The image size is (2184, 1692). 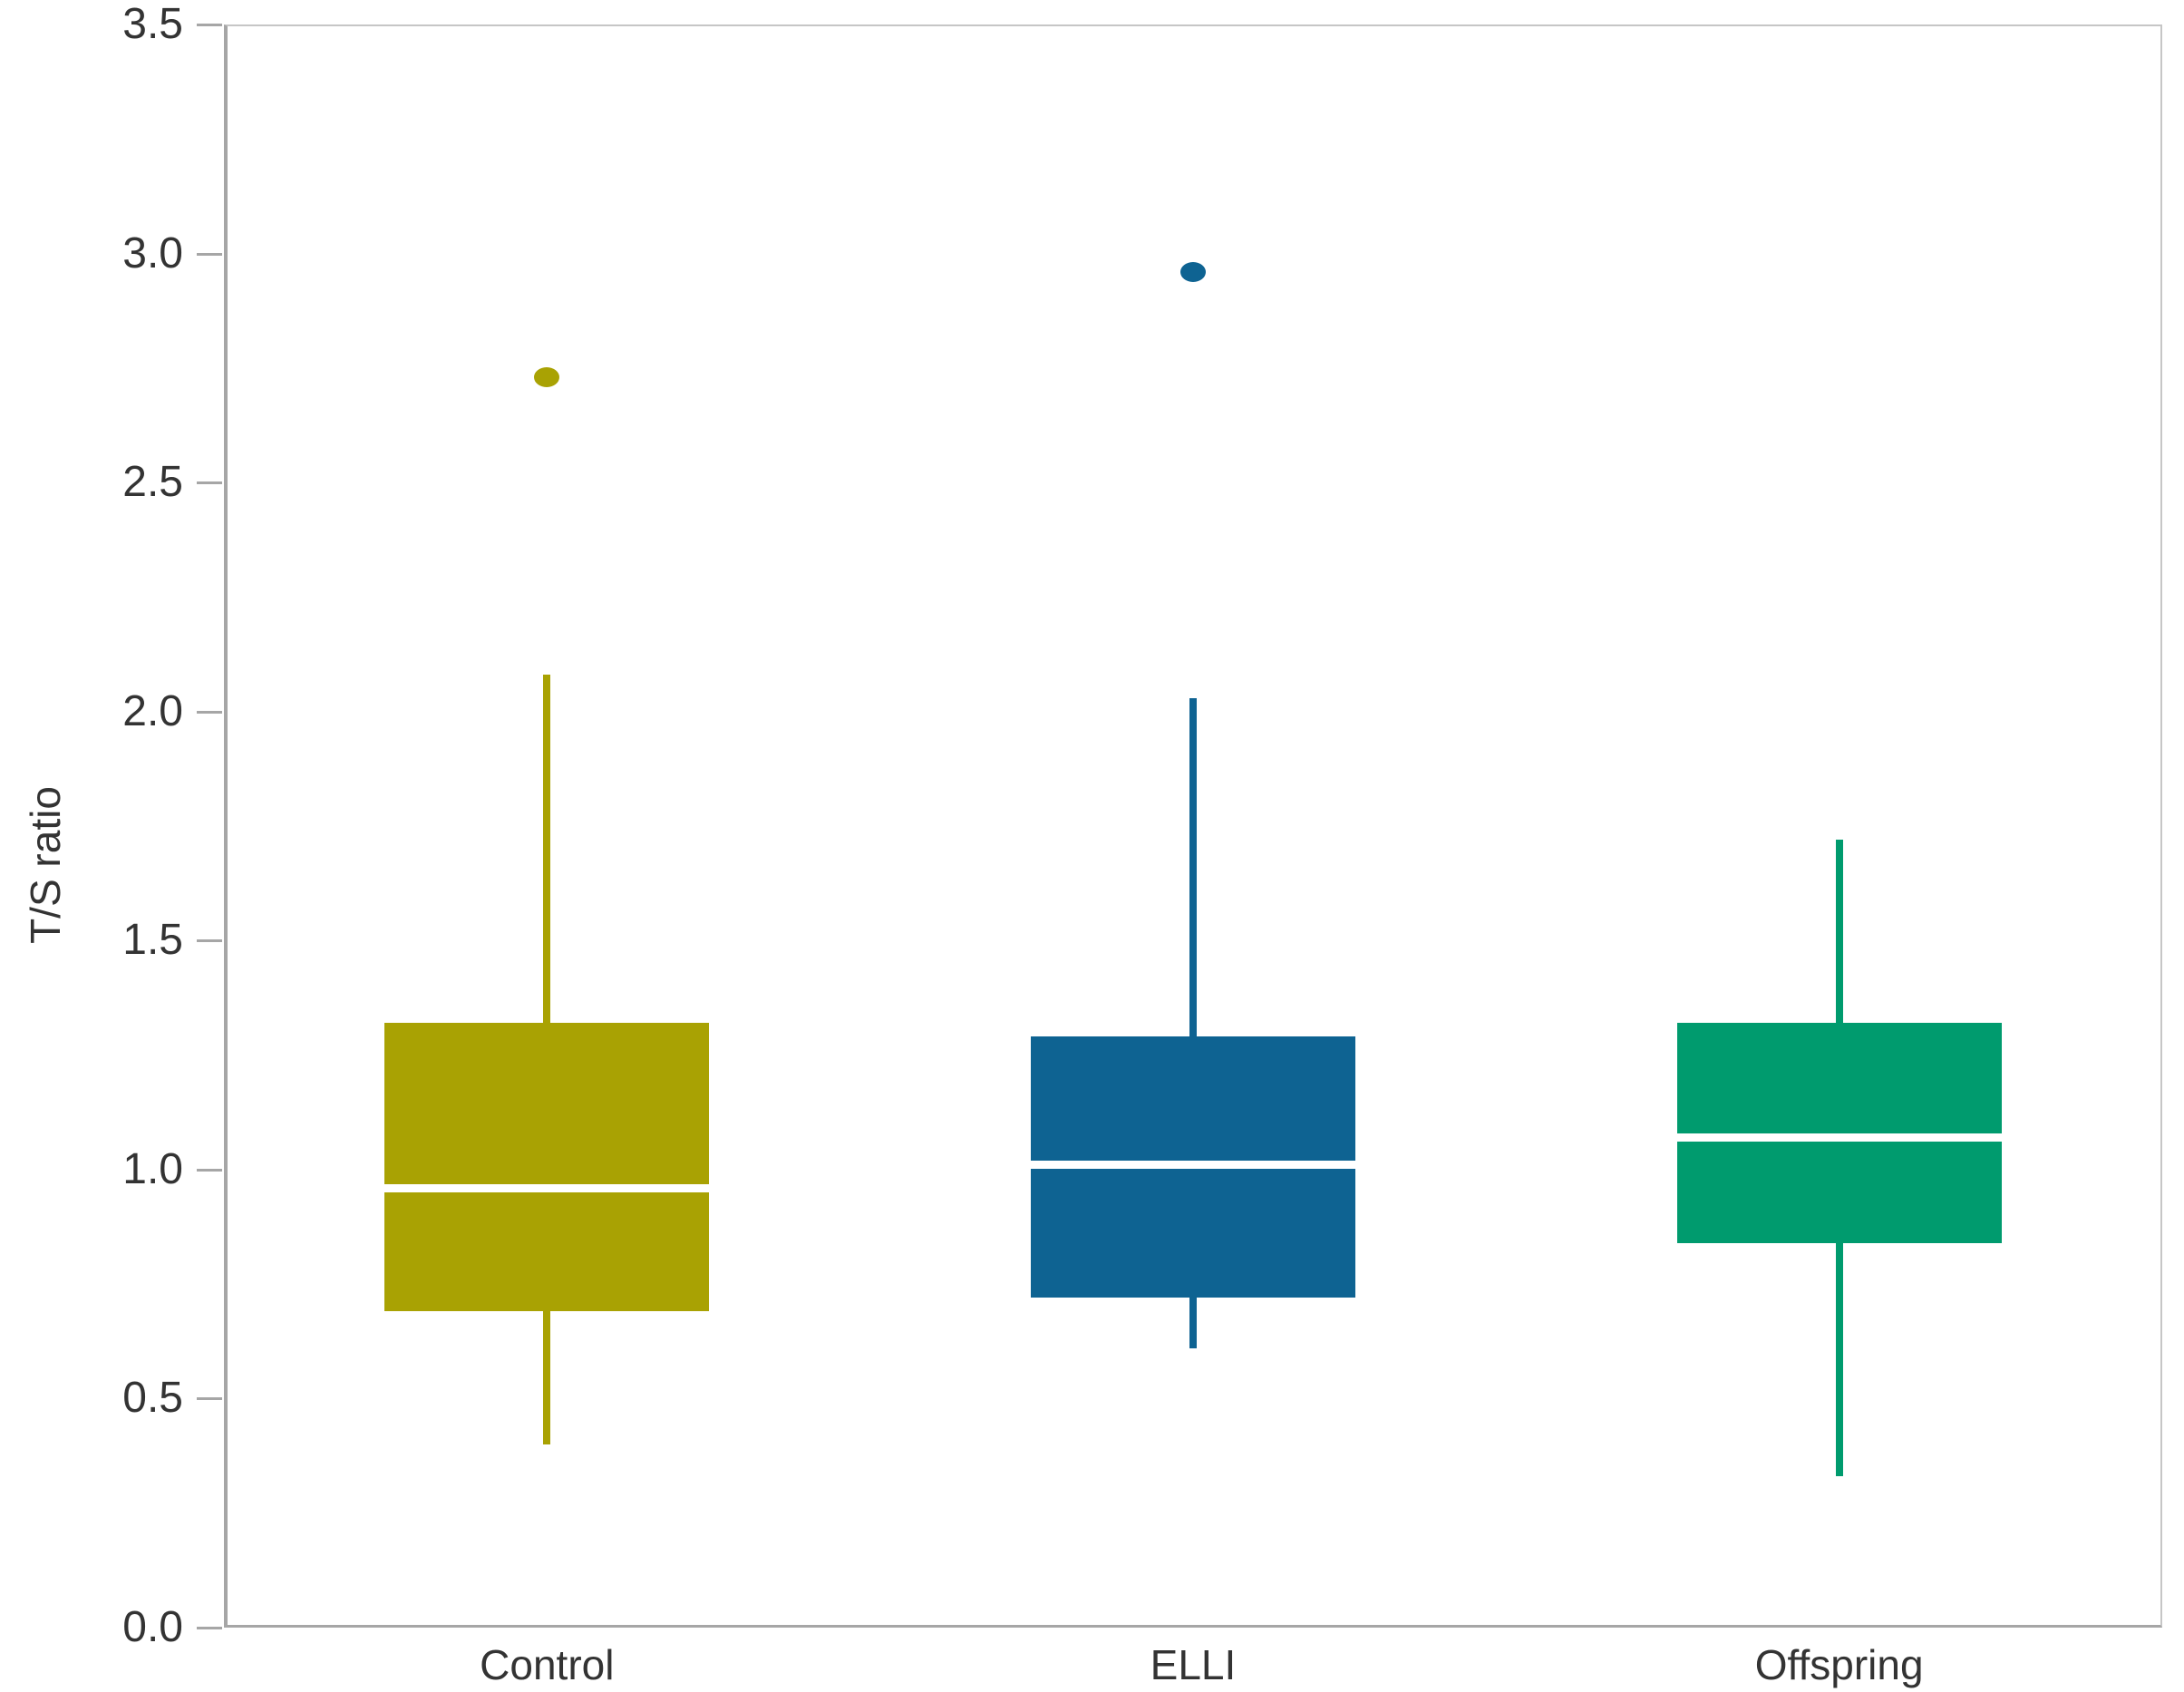 What do you see at coordinates (547, 1168) in the screenshot?
I see `box-control` at bounding box center [547, 1168].